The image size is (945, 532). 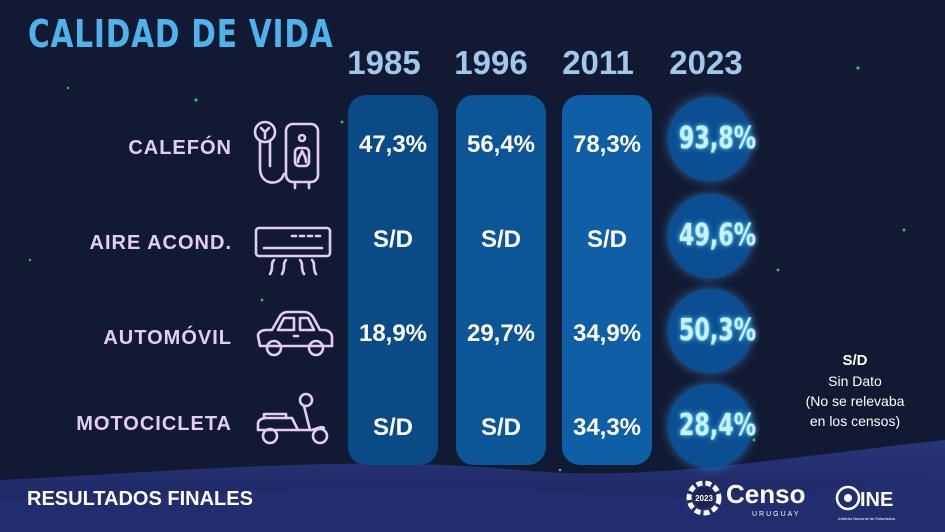 I want to click on ine-logo-word: INE, so click(x=876, y=500).